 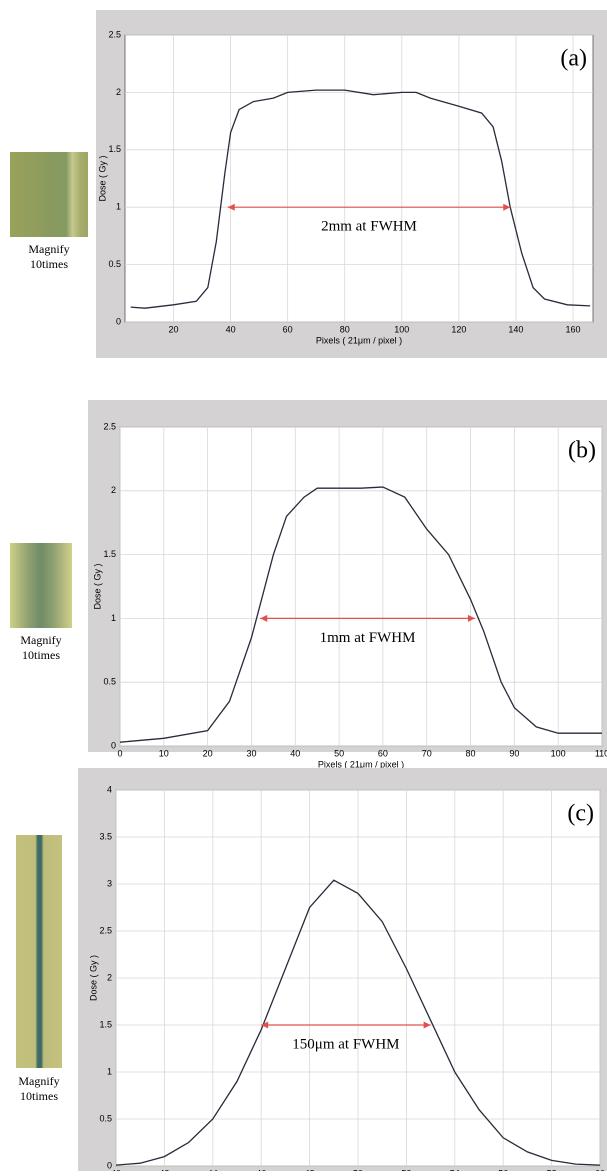 I want to click on x-tick-label: 120, so click(x=458, y=329).